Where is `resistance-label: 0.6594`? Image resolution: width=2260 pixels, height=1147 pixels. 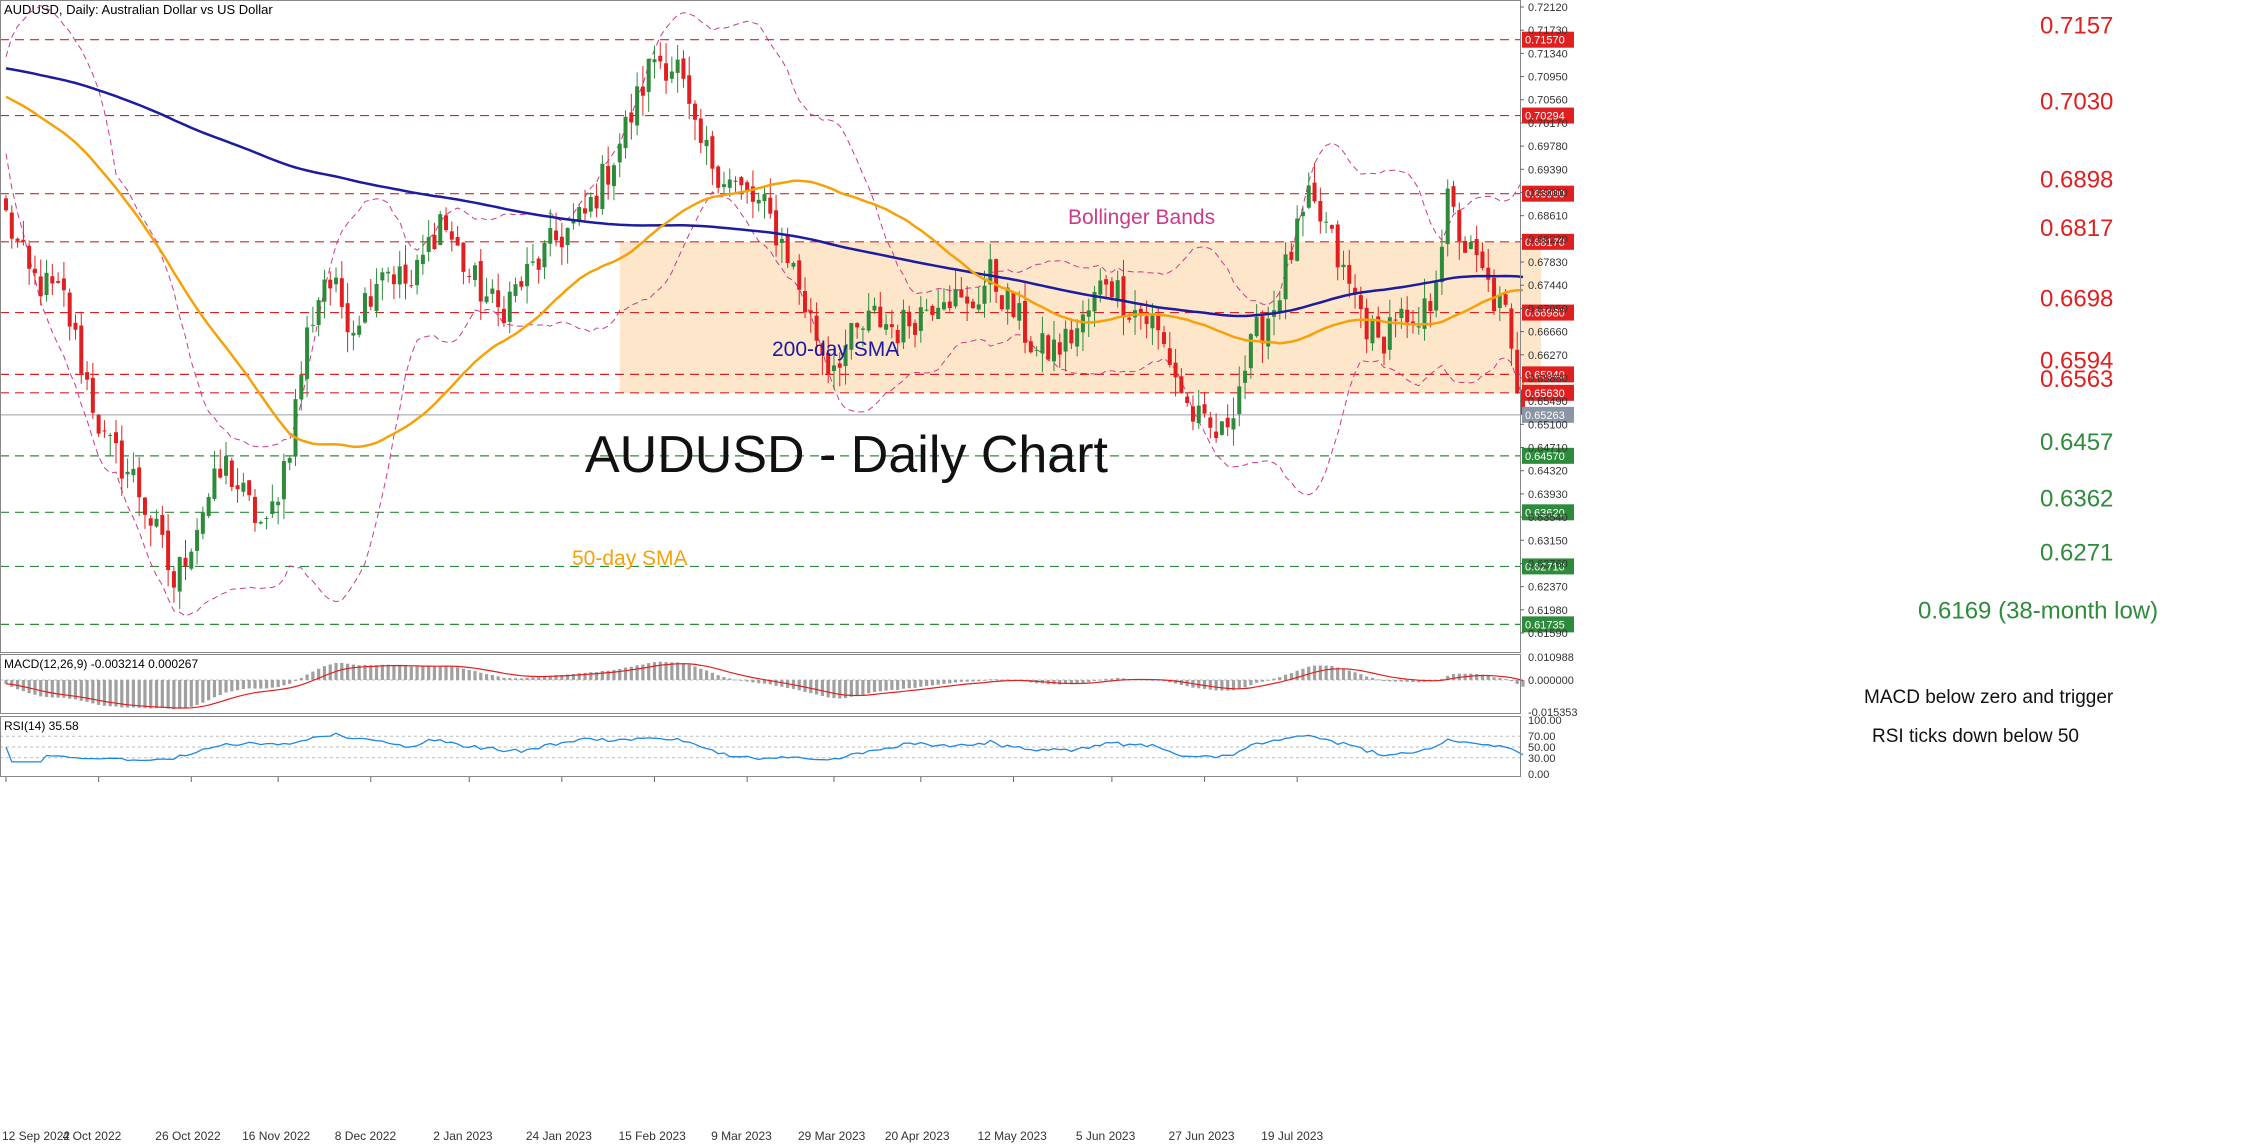 resistance-label: 0.6594 is located at coordinates (2076, 360).